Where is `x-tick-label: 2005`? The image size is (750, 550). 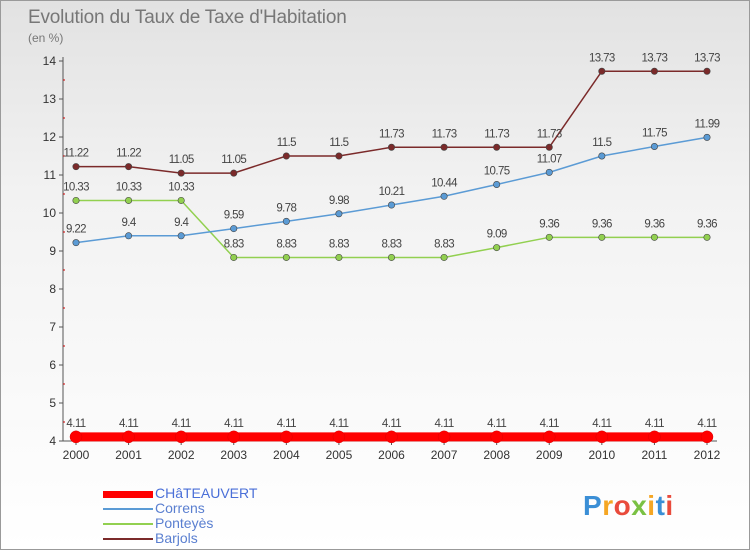
x-tick-label: 2005 is located at coordinates (339, 455).